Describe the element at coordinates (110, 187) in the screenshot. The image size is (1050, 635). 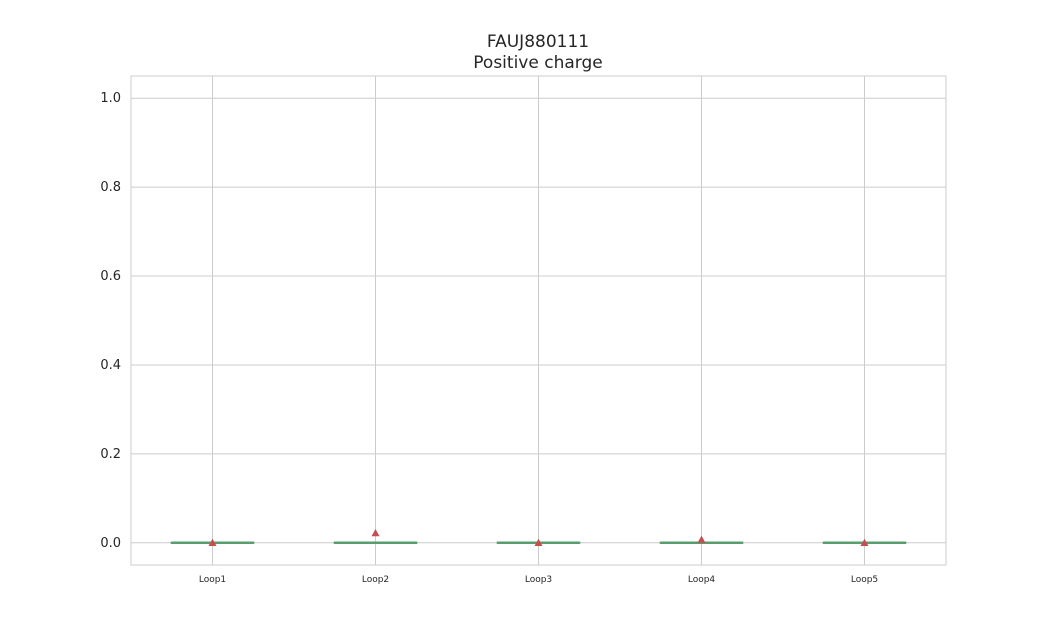
I see `y-tick-label: 0.8` at that location.